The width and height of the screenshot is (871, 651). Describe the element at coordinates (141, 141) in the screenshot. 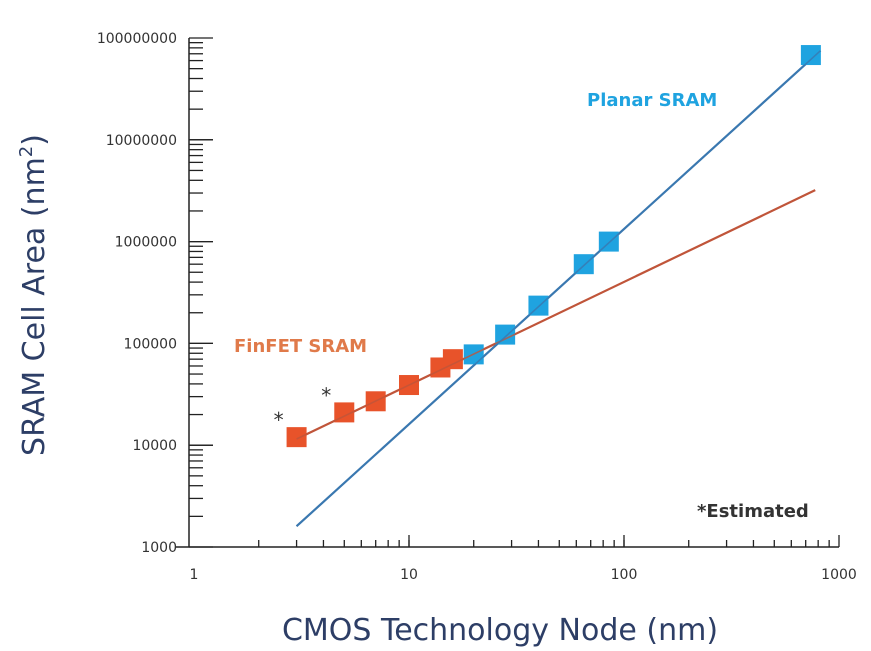

I see `y-tick-label: 10000000` at that location.